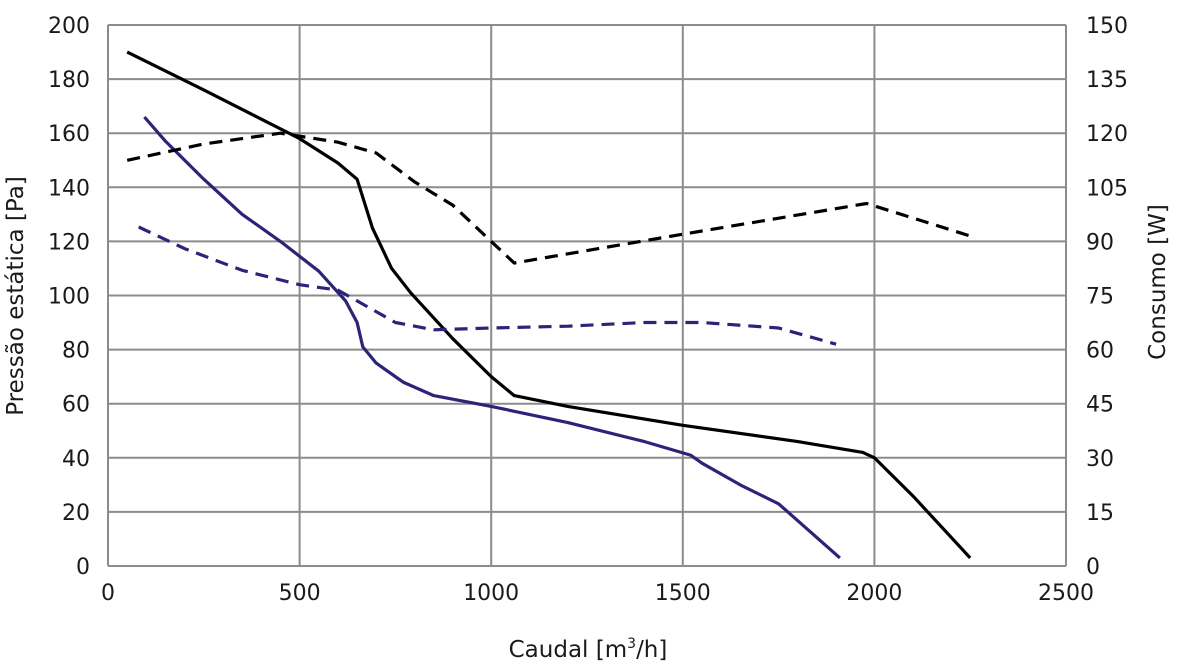 Image resolution: width=1177 pixels, height=667 pixels. Describe the element at coordinates (874, 593) in the screenshot. I see `x-tick-label: 2000` at that location.